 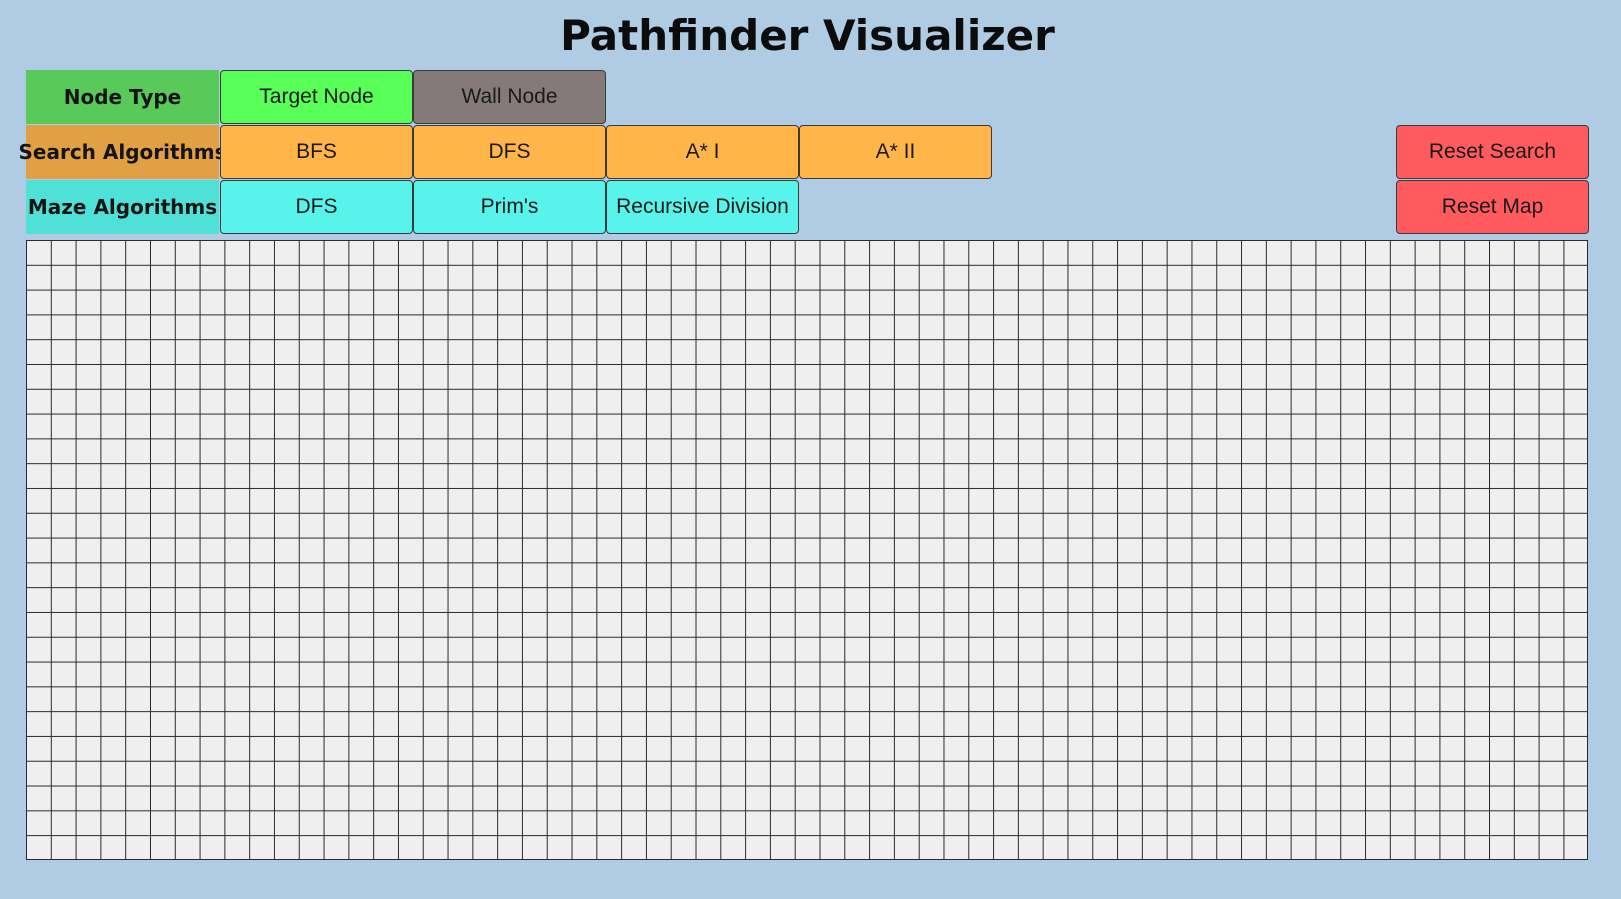 What do you see at coordinates (1492, 207) in the screenshot?
I see `reset-map-button: Reset Map` at bounding box center [1492, 207].